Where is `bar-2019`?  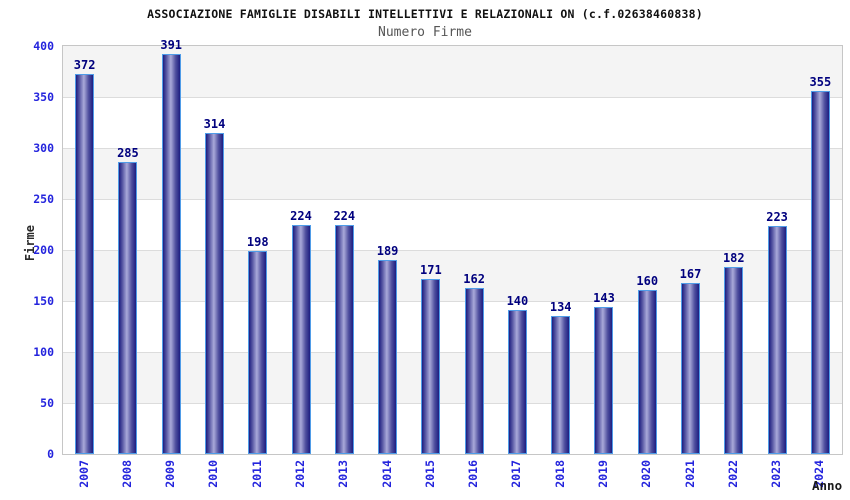
bar-2019 is located at coordinates (604, 380).